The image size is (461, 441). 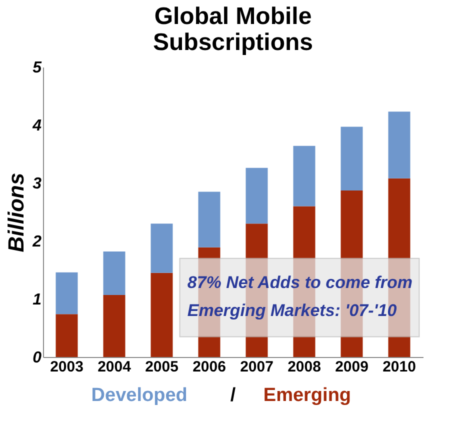 I want to click on y-tick-label: 1, so click(x=37, y=300).